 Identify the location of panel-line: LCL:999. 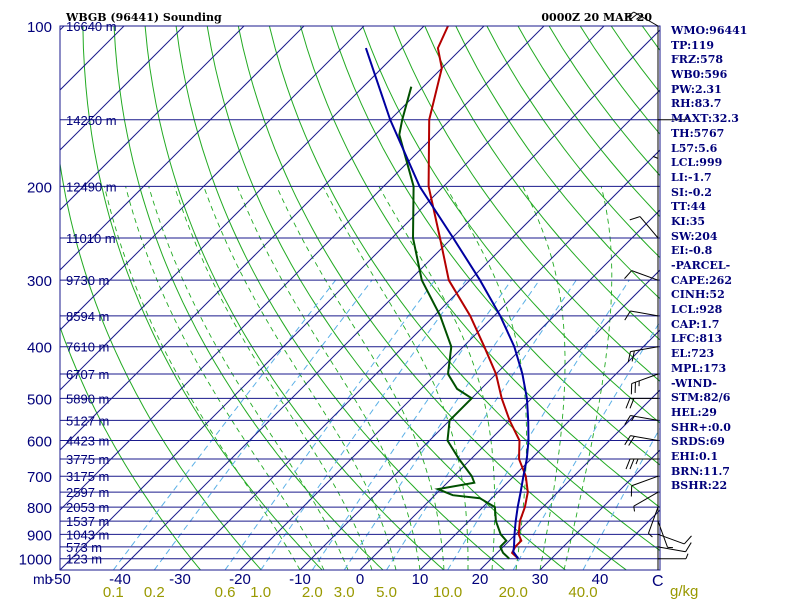
(697, 163).